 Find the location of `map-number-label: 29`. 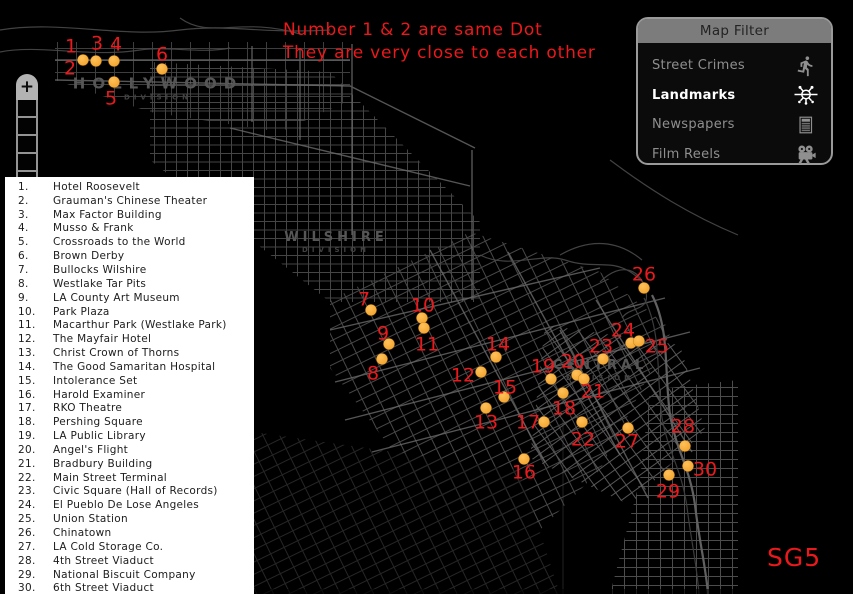

map-number-label: 29 is located at coordinates (668, 491).